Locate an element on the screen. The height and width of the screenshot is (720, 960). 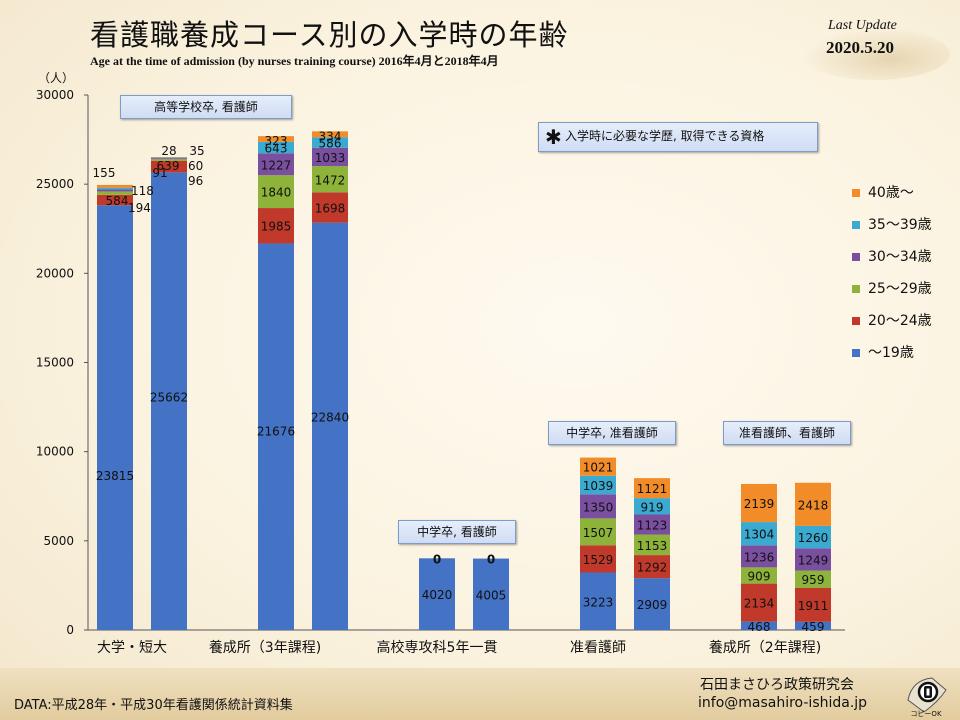
data-label: 194 is located at coordinates (139, 208).